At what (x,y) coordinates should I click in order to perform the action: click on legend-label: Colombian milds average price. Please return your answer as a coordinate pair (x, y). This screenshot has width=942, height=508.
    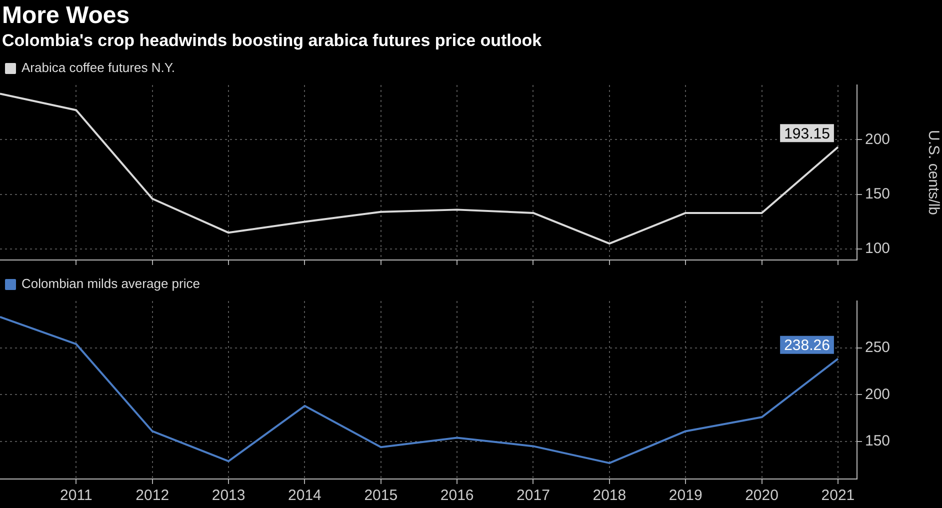
    Looking at the image, I should click on (111, 284).